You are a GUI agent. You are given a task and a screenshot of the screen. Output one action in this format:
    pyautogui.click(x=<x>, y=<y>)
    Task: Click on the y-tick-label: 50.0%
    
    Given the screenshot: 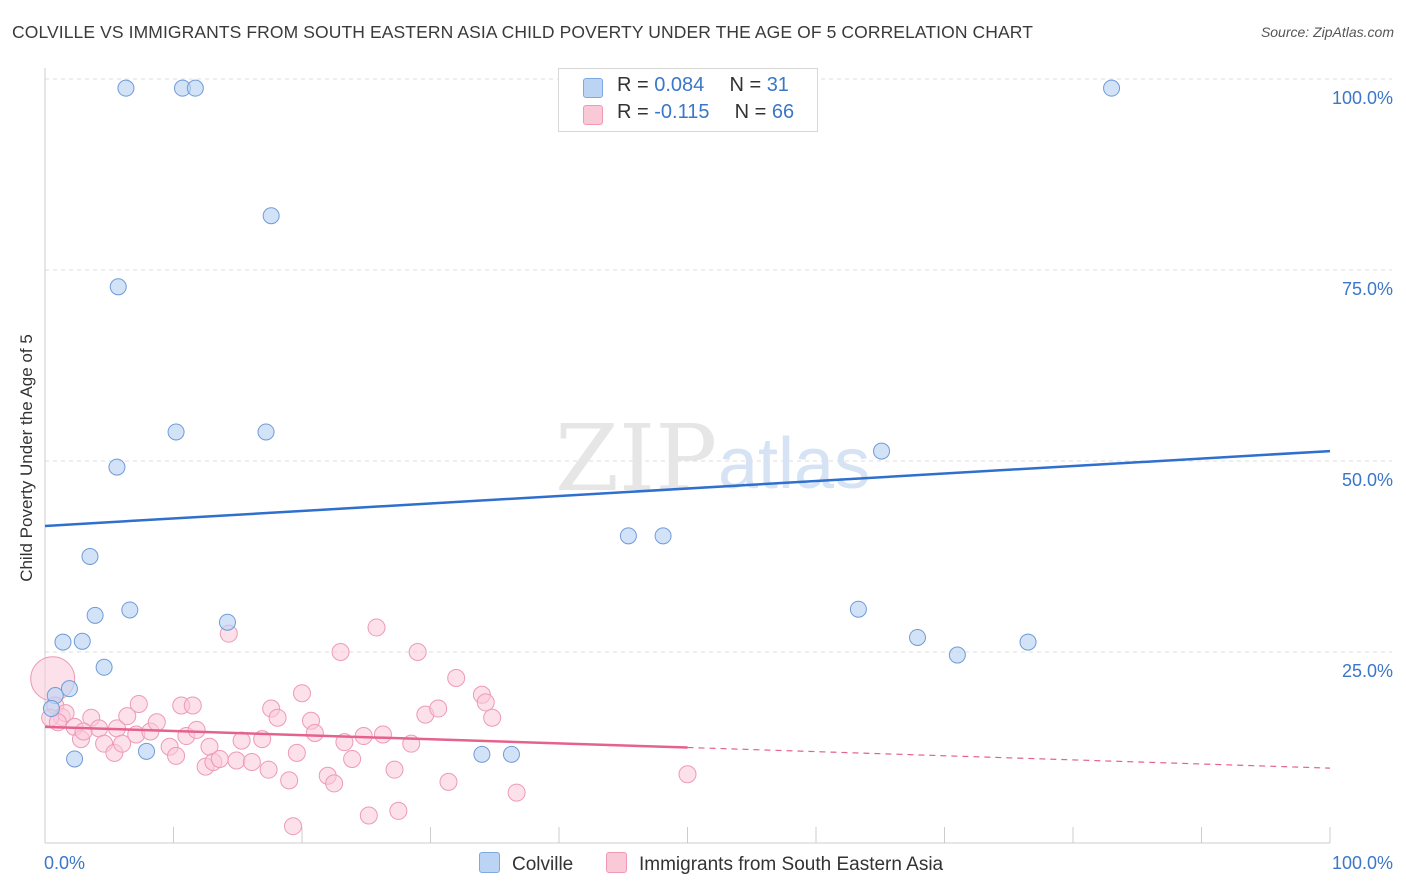 What is the action you would take?
    pyautogui.click(x=1367, y=480)
    